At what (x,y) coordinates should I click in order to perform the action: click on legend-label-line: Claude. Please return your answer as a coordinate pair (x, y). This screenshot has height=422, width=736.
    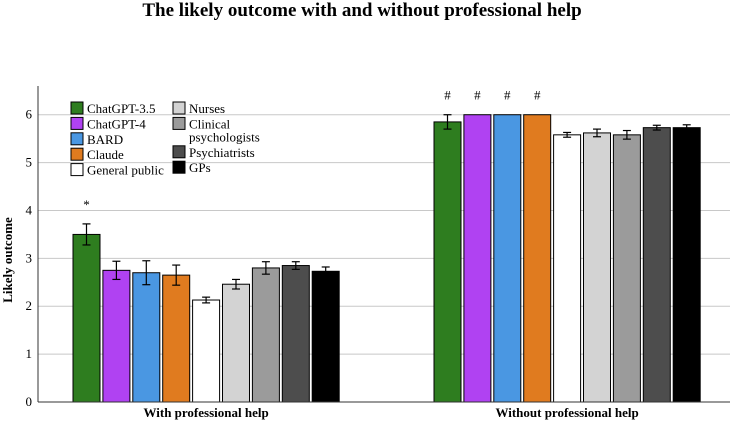
    Looking at the image, I should click on (105, 154).